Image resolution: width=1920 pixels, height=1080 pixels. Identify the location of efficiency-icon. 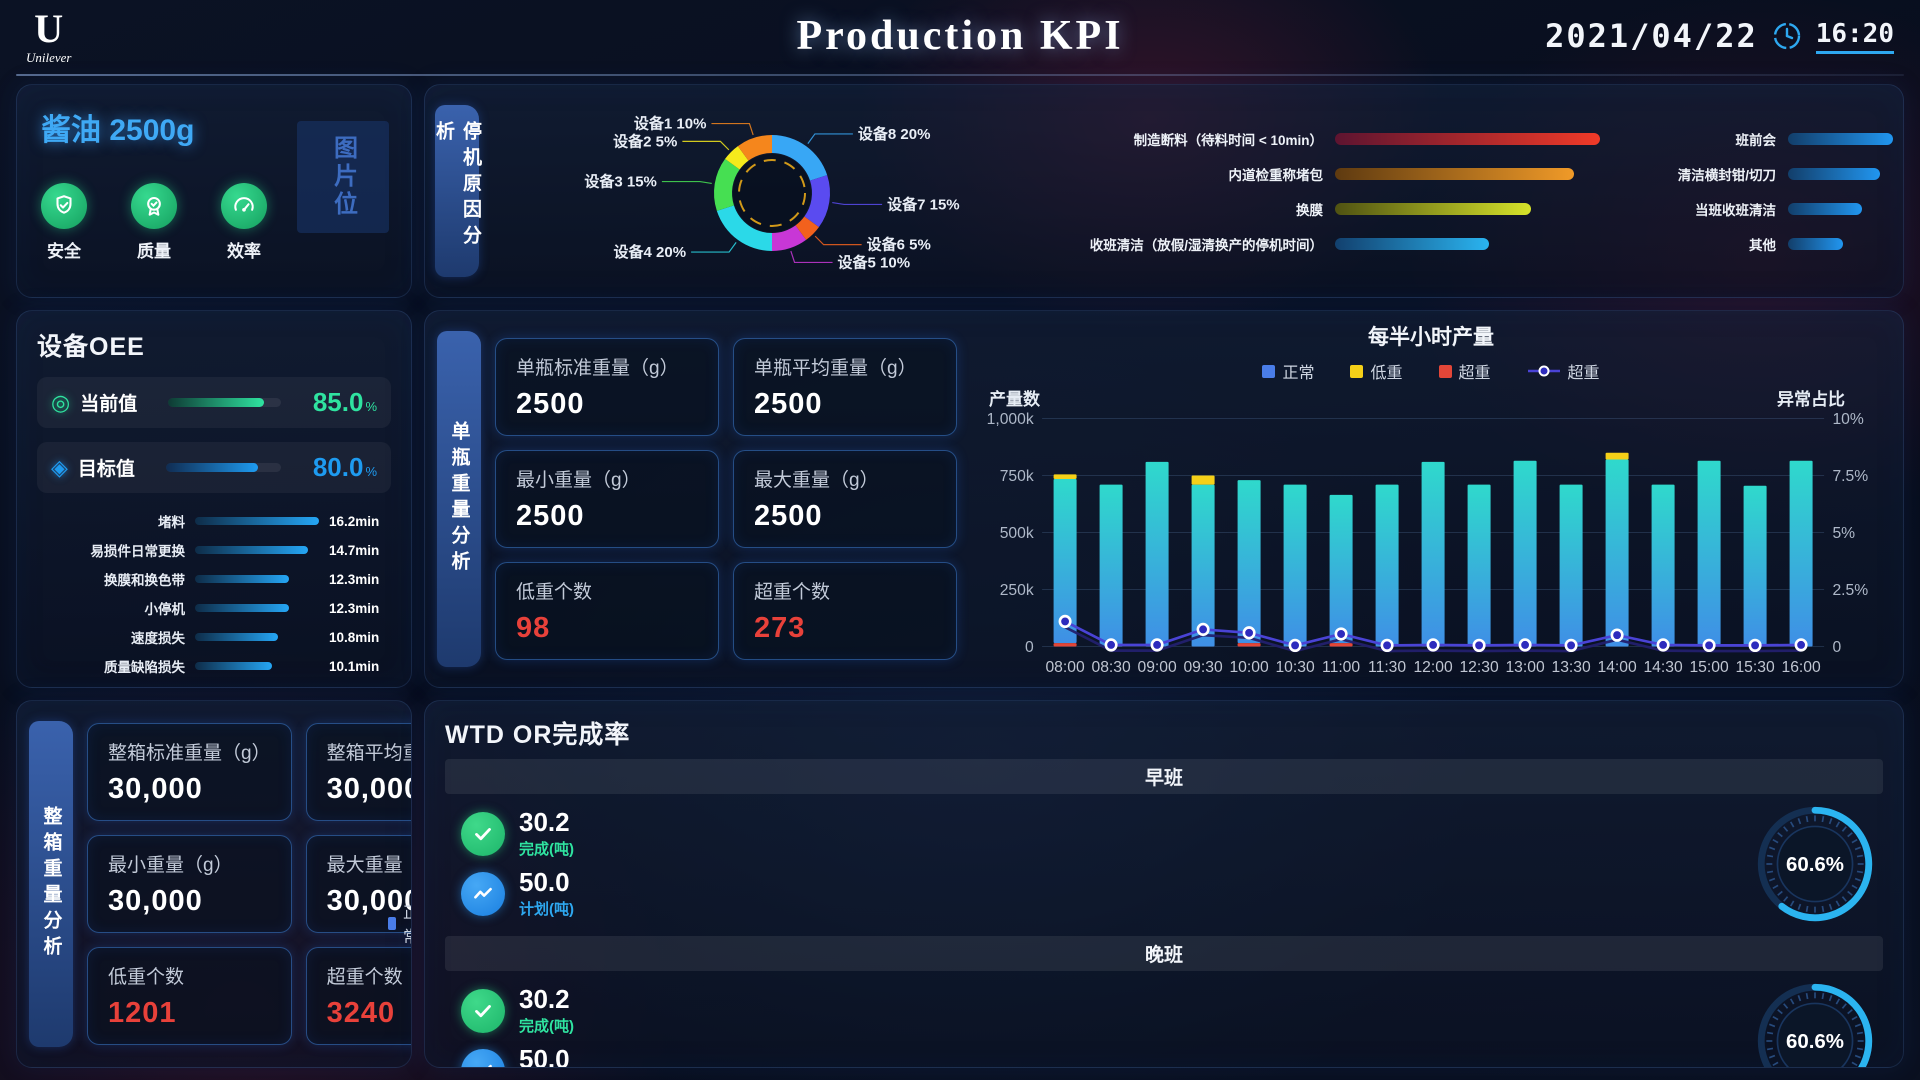
(244, 206).